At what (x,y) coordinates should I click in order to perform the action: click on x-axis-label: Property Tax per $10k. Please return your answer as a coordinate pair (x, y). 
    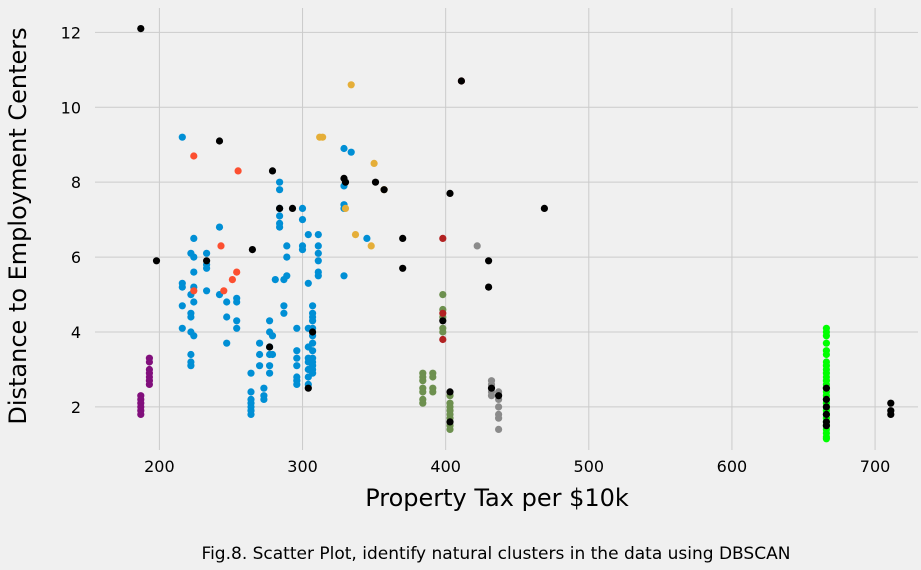
    Looking at the image, I should click on (497, 498).